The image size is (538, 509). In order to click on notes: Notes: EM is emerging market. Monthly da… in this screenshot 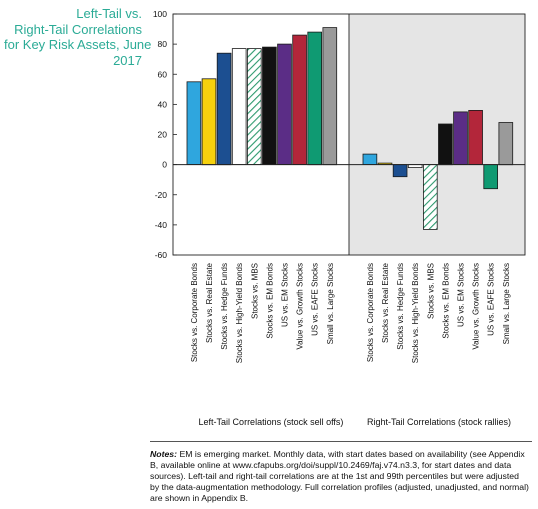, I will do `click(340, 476)`.